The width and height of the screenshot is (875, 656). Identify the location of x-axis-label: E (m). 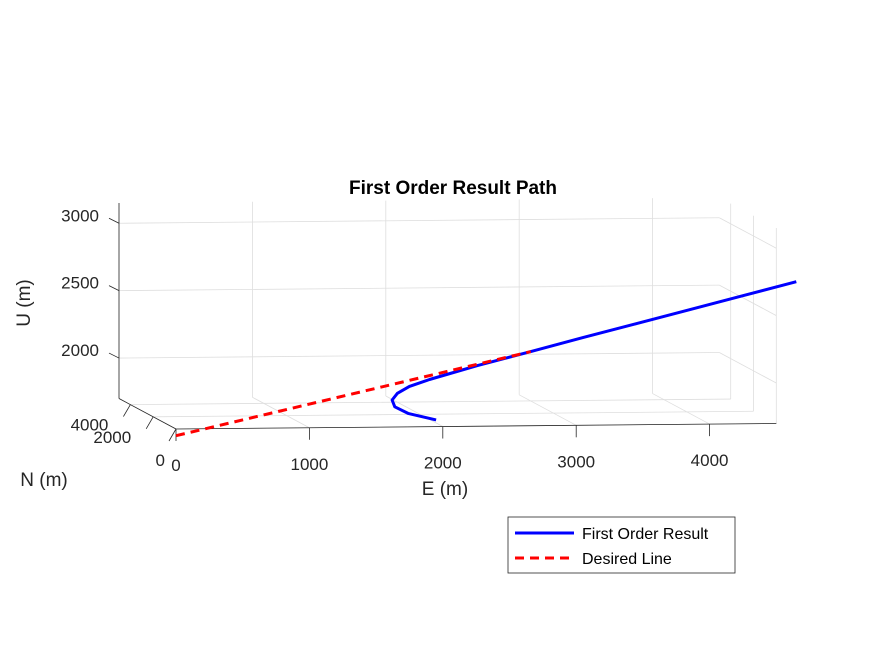
(445, 489).